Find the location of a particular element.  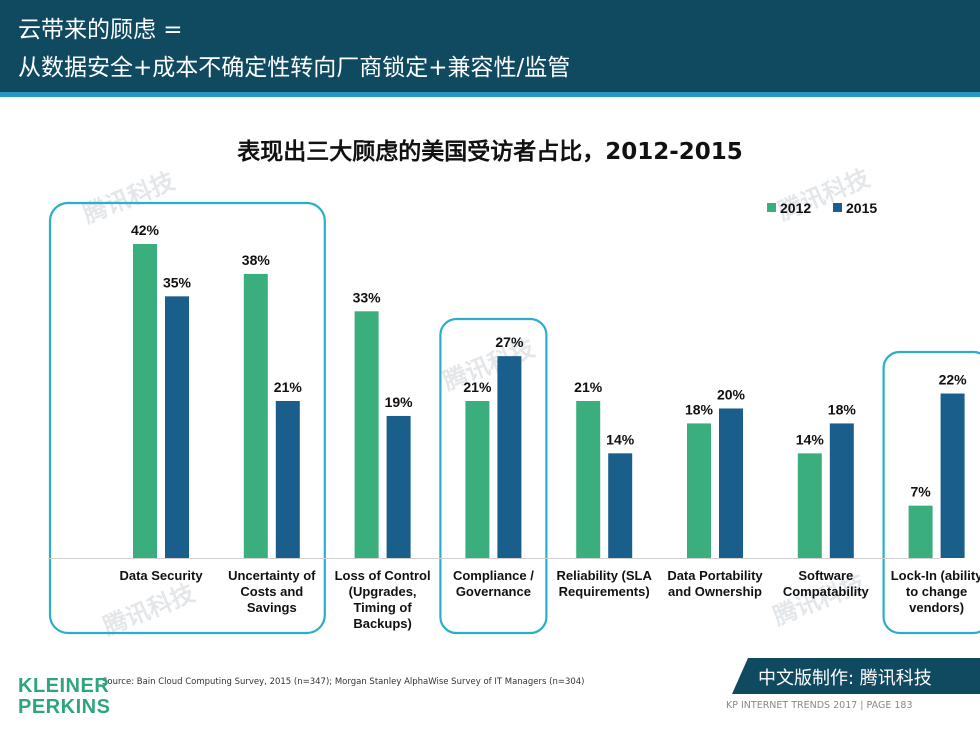

category-label: Loss of Control is located at coordinates (383, 575).